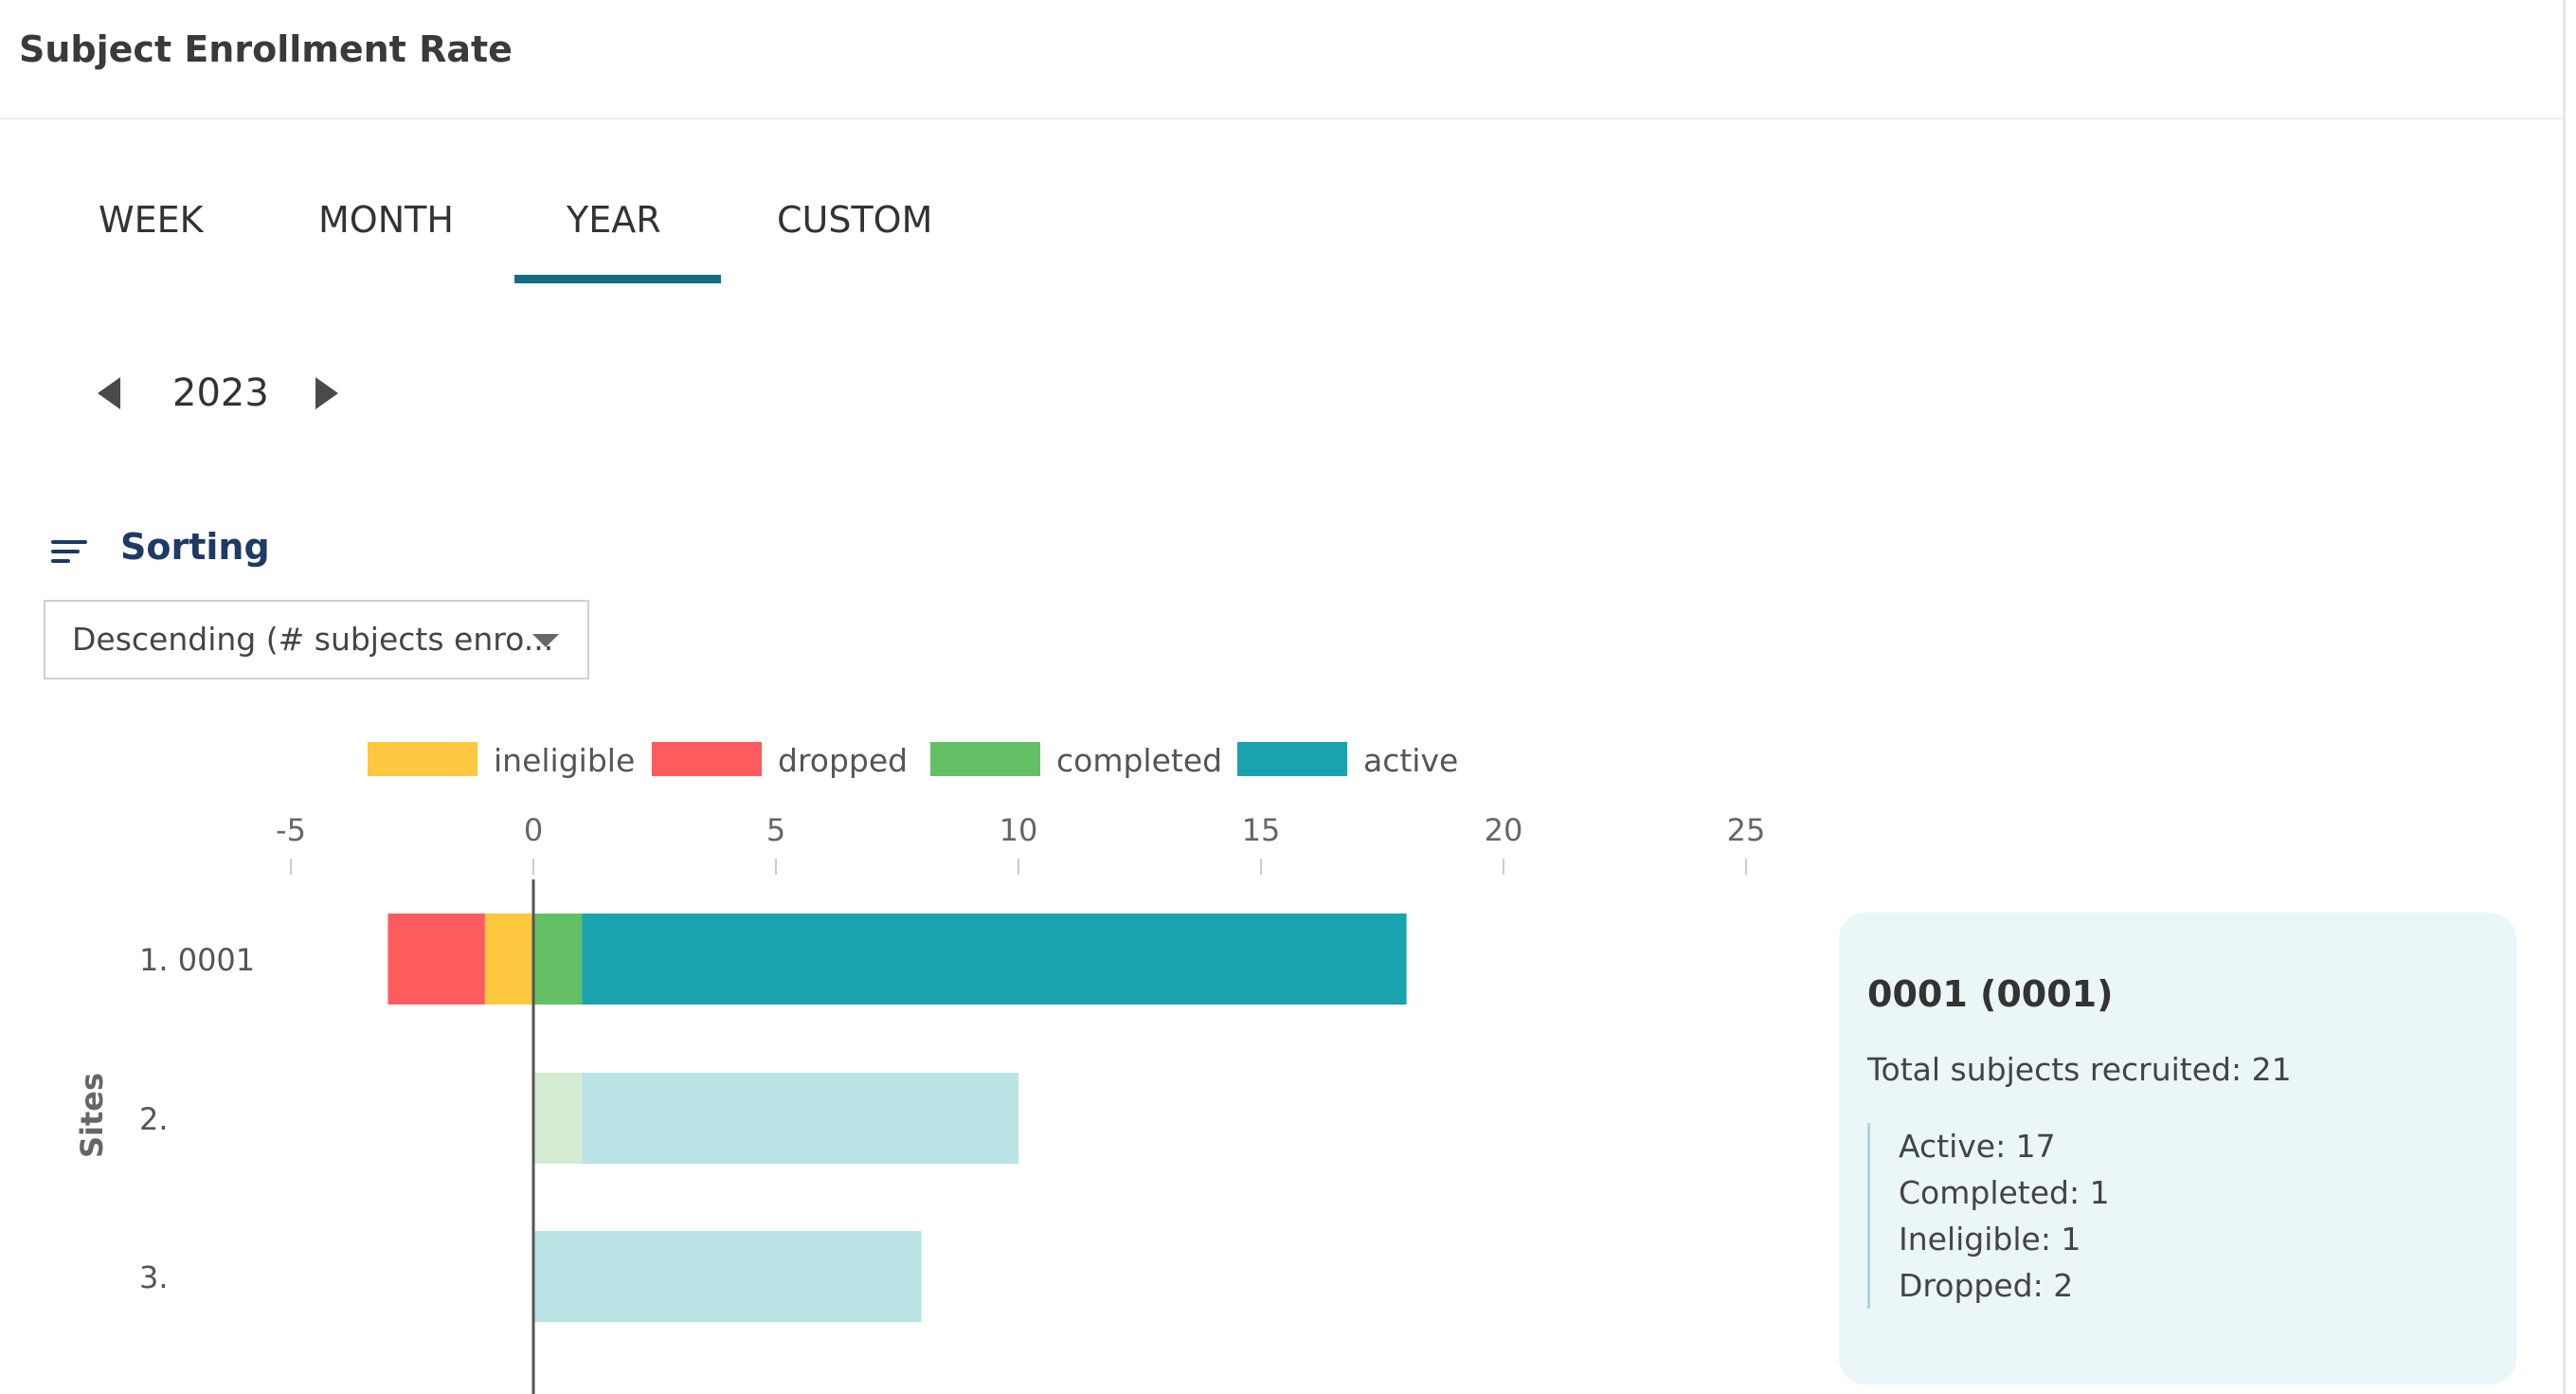 This screenshot has width=2576, height=1394. Describe the element at coordinates (617, 279) in the screenshot. I see `active-tab-indicator` at that location.